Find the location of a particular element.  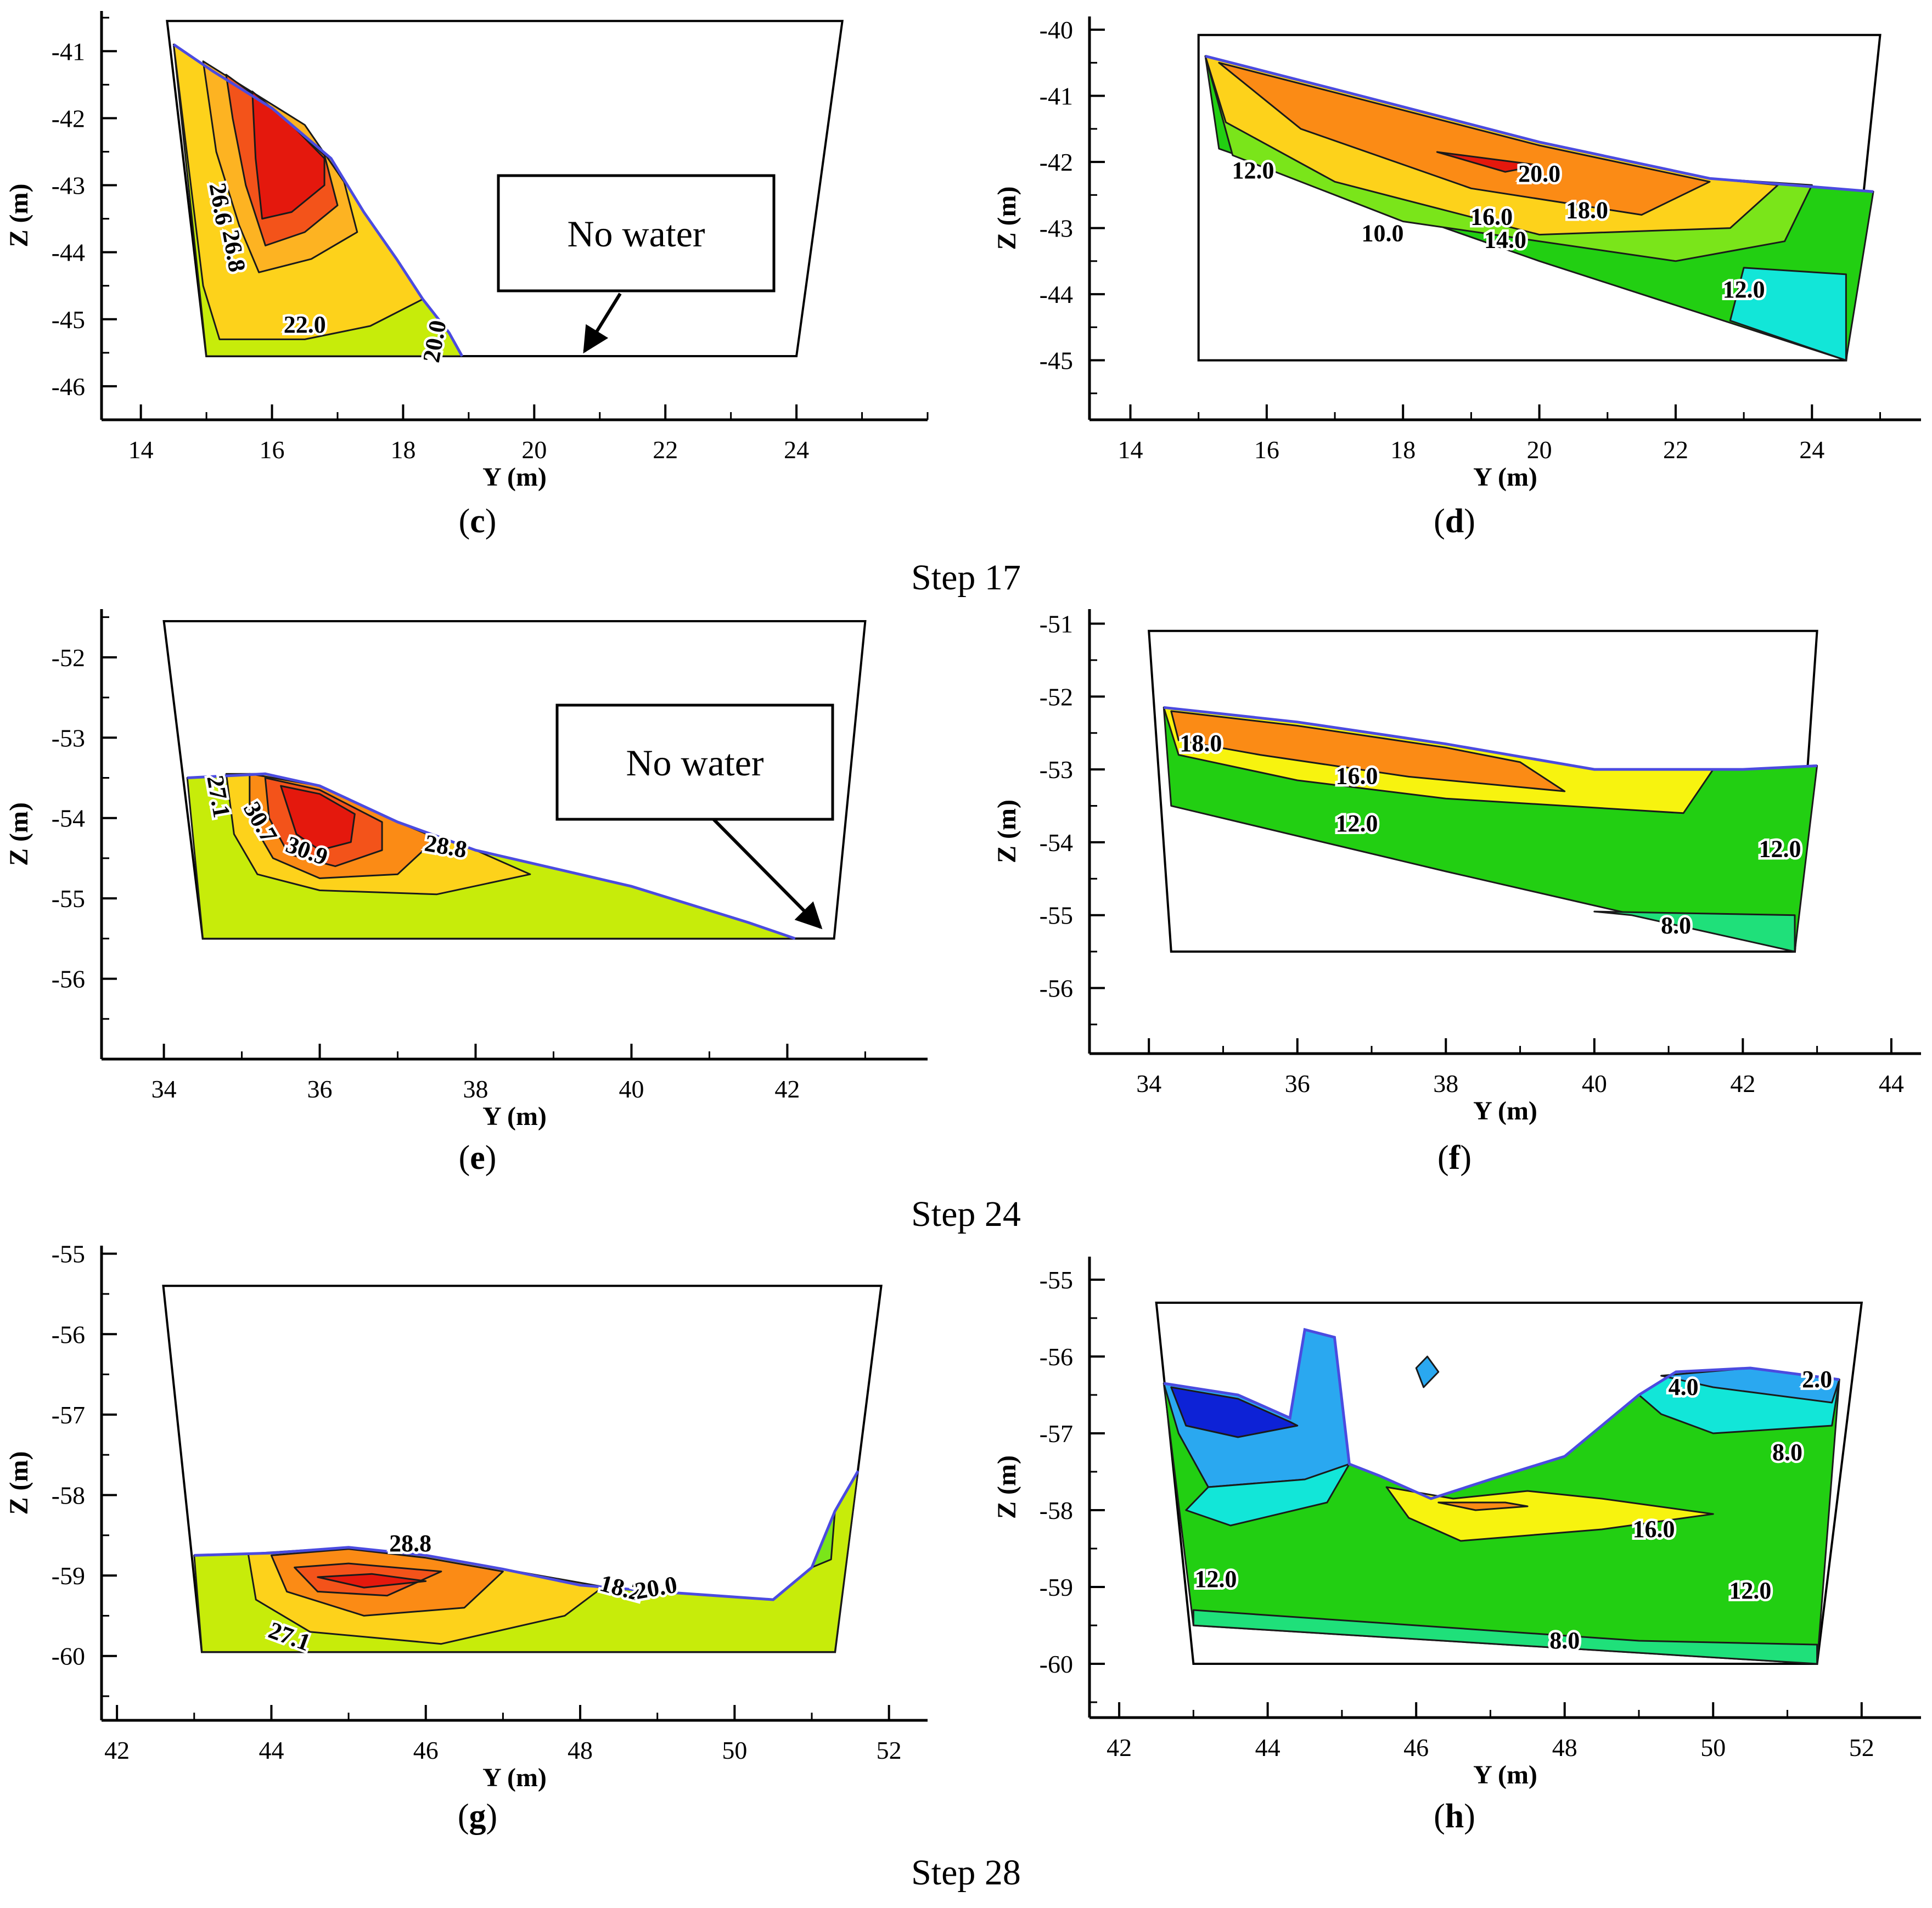

contour-label: 4.0 is located at coordinates (1684, 1387).